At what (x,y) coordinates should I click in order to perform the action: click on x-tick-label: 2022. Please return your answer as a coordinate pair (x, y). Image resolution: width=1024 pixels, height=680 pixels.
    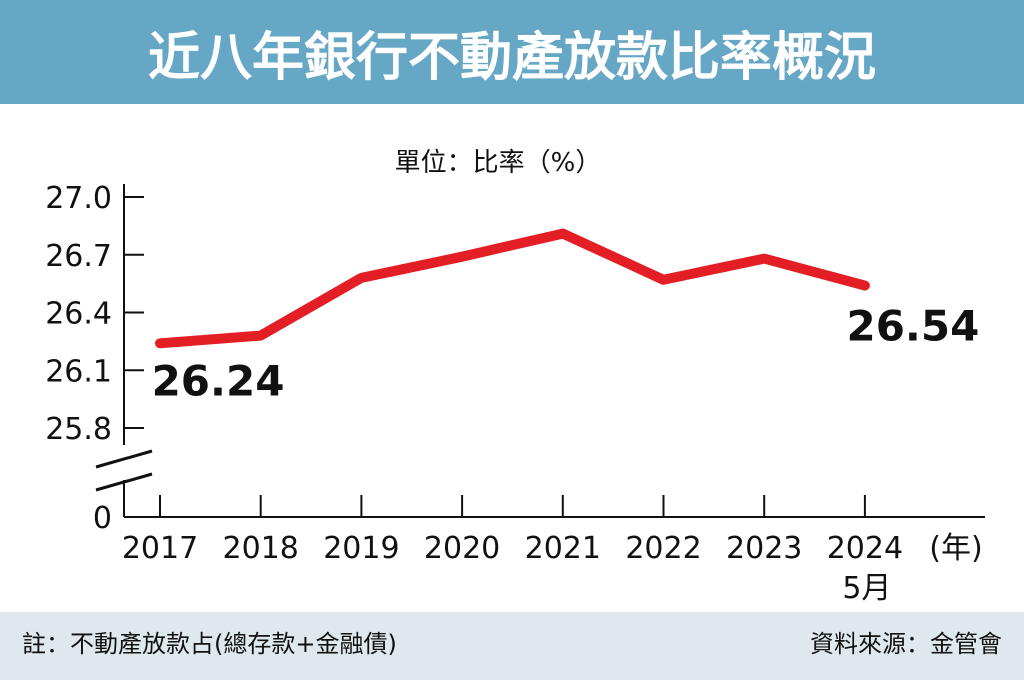
    Looking at the image, I should click on (663, 548).